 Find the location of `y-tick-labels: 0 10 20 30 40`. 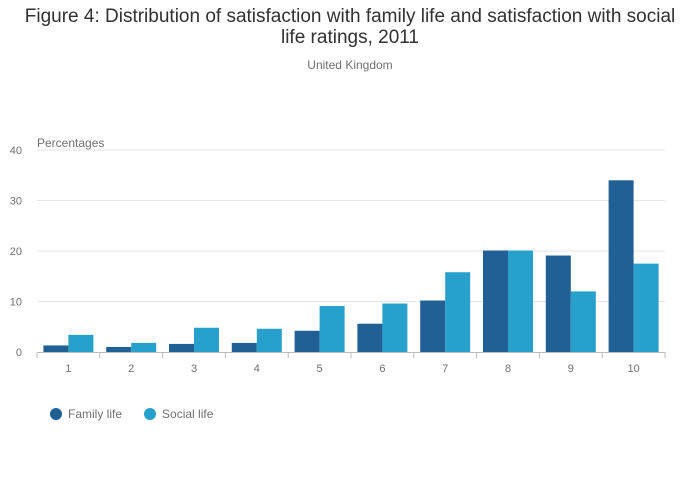

y-tick-labels: 0 10 20 30 40 is located at coordinates (16, 252).